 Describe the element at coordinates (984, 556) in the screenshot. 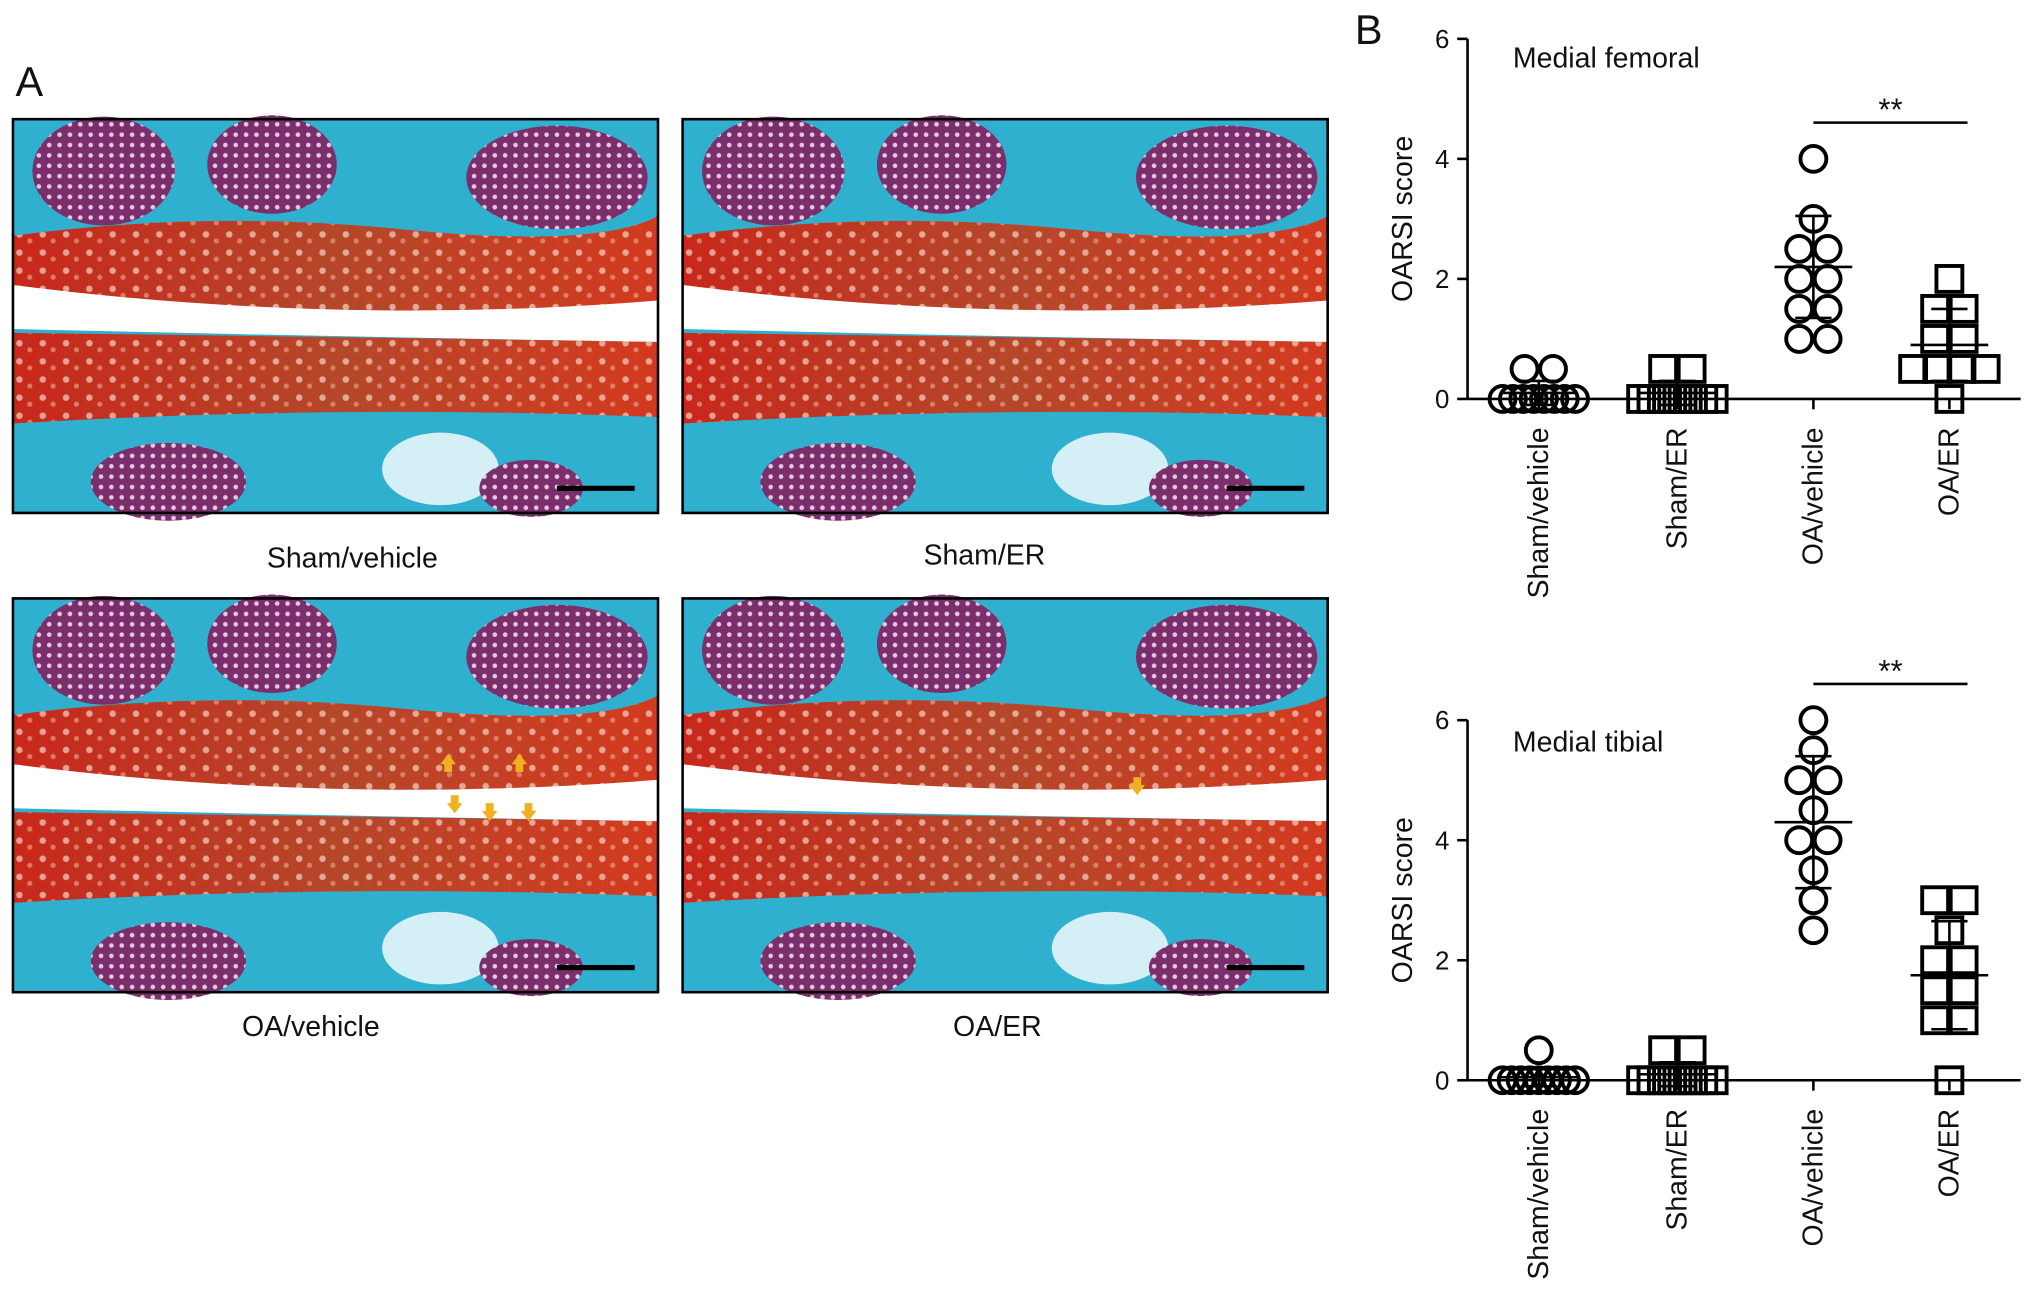

I see `image-caption: Sham/ER` at that location.